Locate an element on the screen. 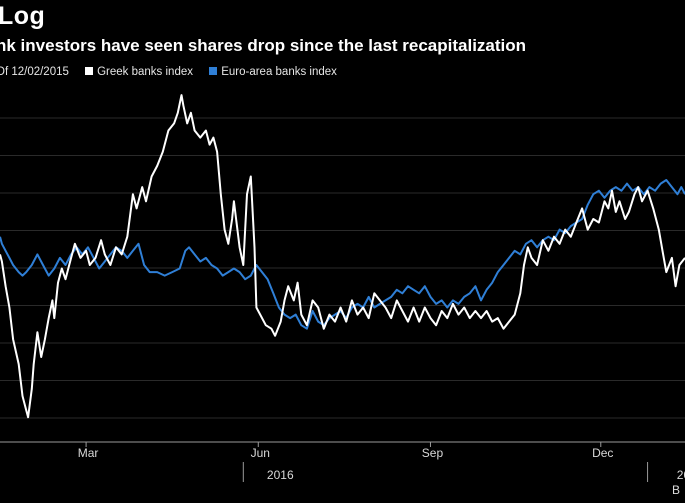 This screenshot has width=685, height=503. legend-label-greek: Greek banks index is located at coordinates (145, 72).